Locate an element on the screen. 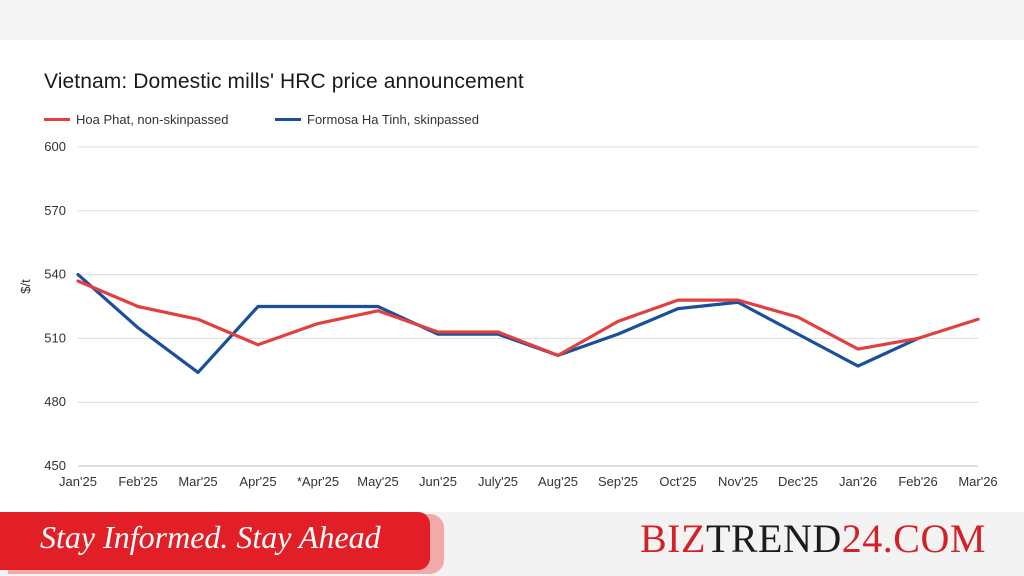 This screenshot has height=576, width=1024. legend-item-hoa-phat: Hoa Phat, non-skinpassed is located at coordinates (136, 119).